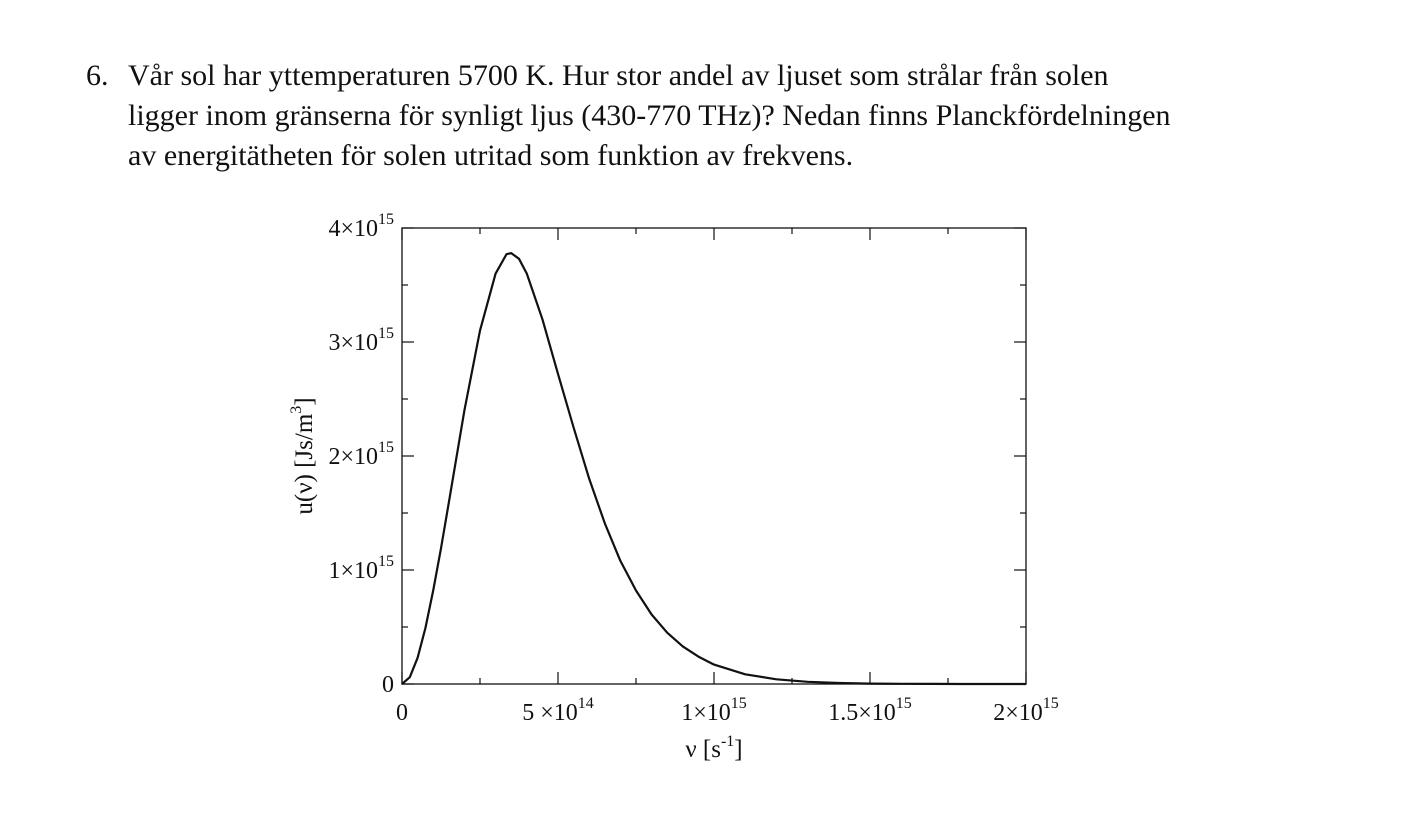  Describe the element at coordinates (402, 713) in the screenshot. I see `x-tick-label: 0` at that location.